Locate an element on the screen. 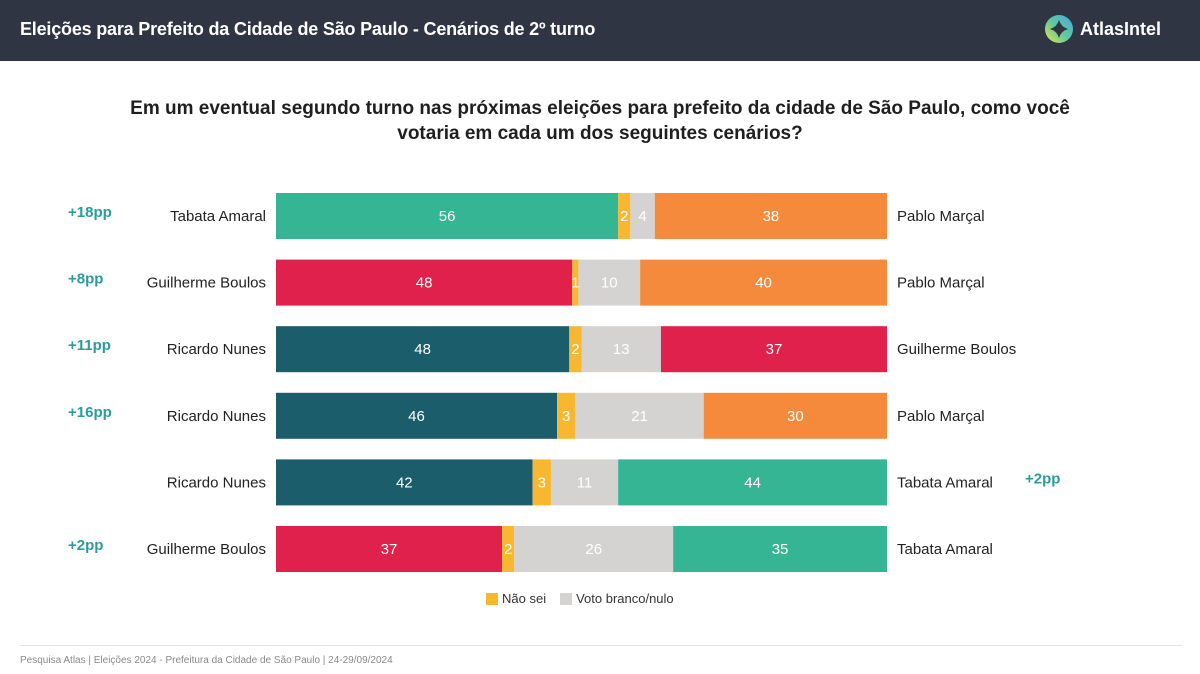 The image size is (1200, 674). data-label-branco-nulo: 10 is located at coordinates (609, 283).